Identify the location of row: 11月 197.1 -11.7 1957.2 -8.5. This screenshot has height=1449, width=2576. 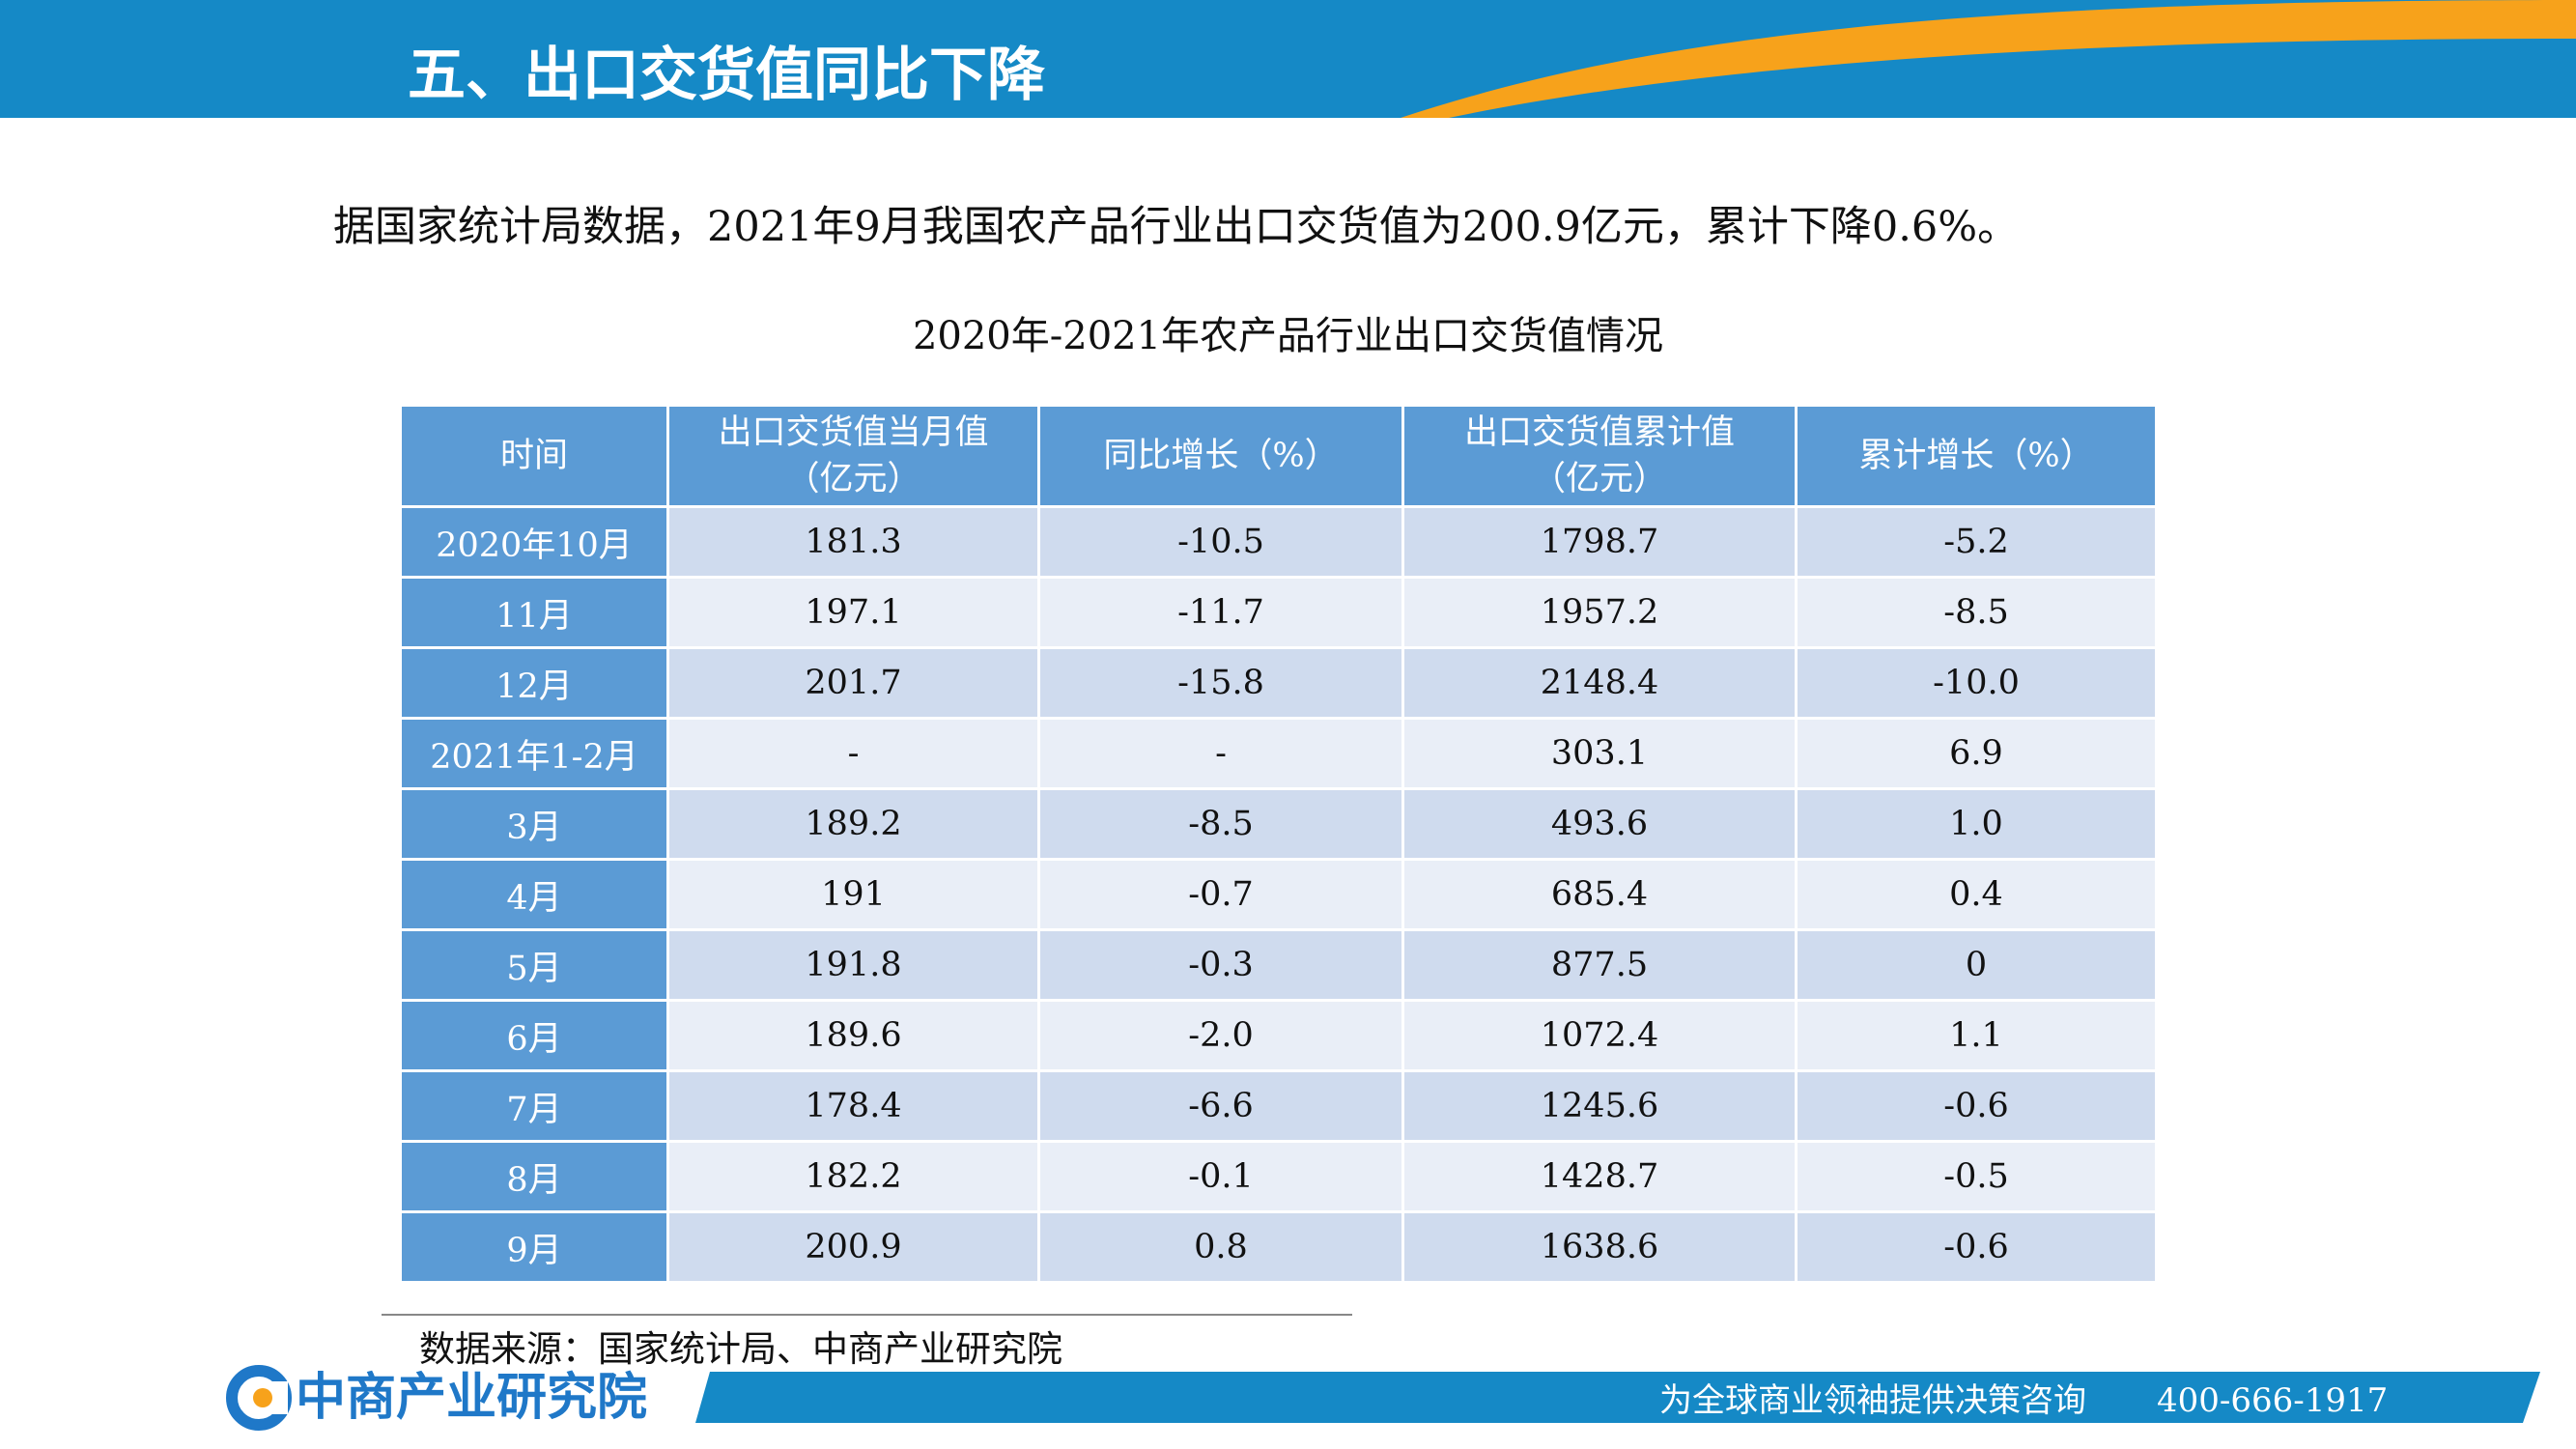
(1278, 612).